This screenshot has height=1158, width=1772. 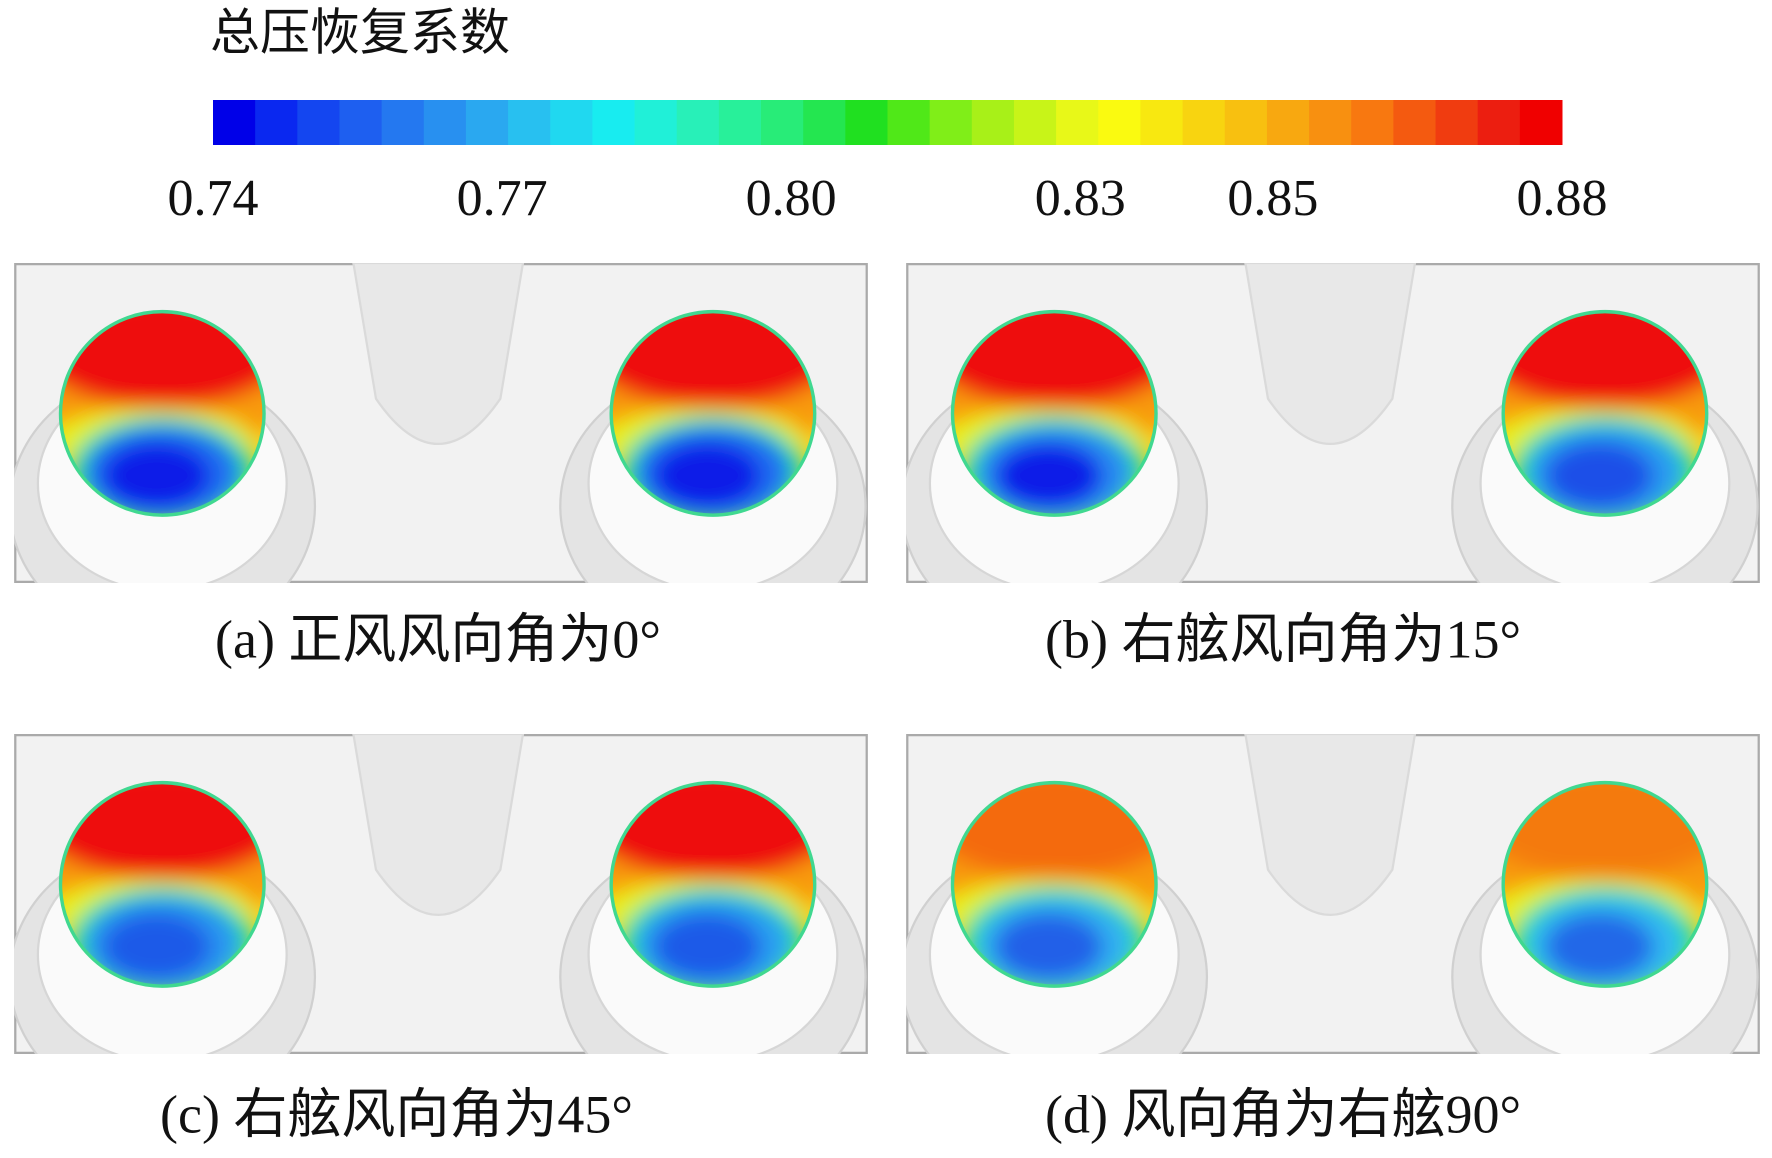 What do you see at coordinates (502, 198) in the screenshot?
I see `tick-label: 0.77` at bounding box center [502, 198].